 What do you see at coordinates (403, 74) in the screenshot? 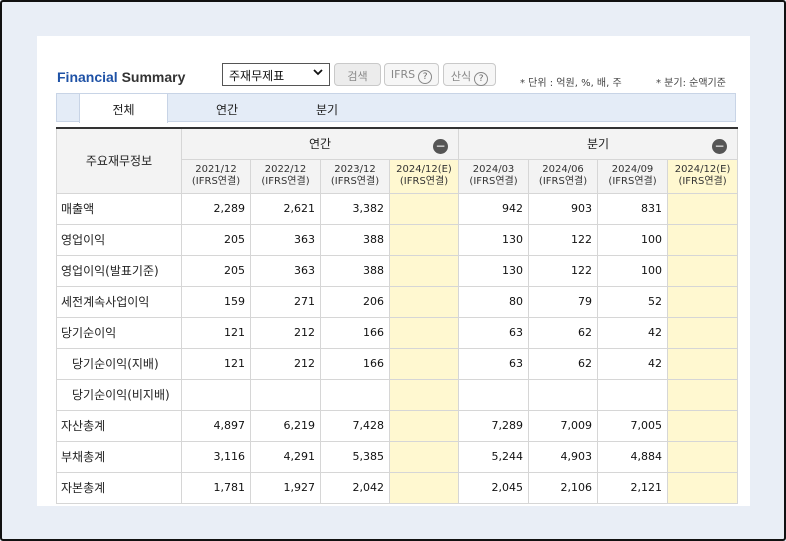
I see `ifrs-label: IFRS` at bounding box center [403, 74].